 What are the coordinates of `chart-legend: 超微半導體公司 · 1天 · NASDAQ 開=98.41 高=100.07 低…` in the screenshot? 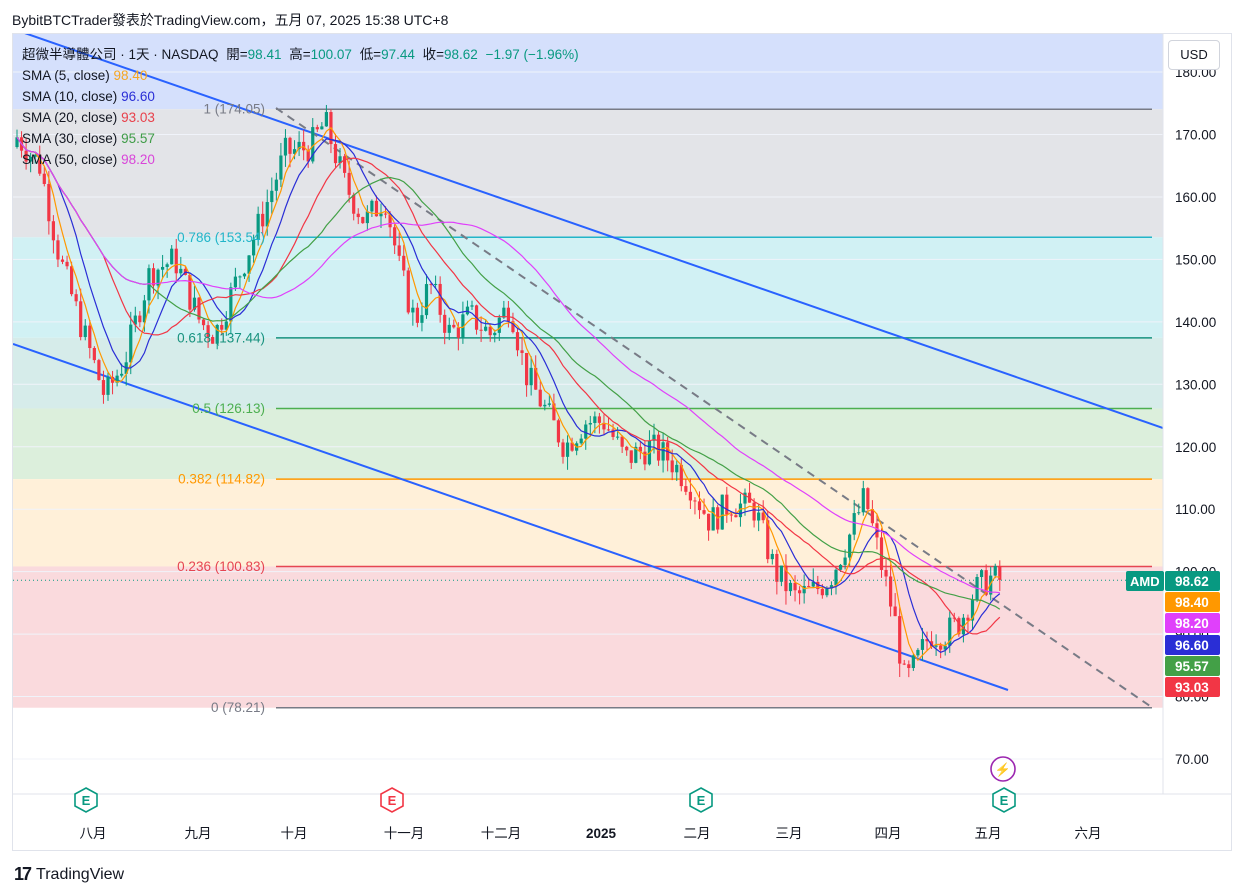 It's located at (302, 107).